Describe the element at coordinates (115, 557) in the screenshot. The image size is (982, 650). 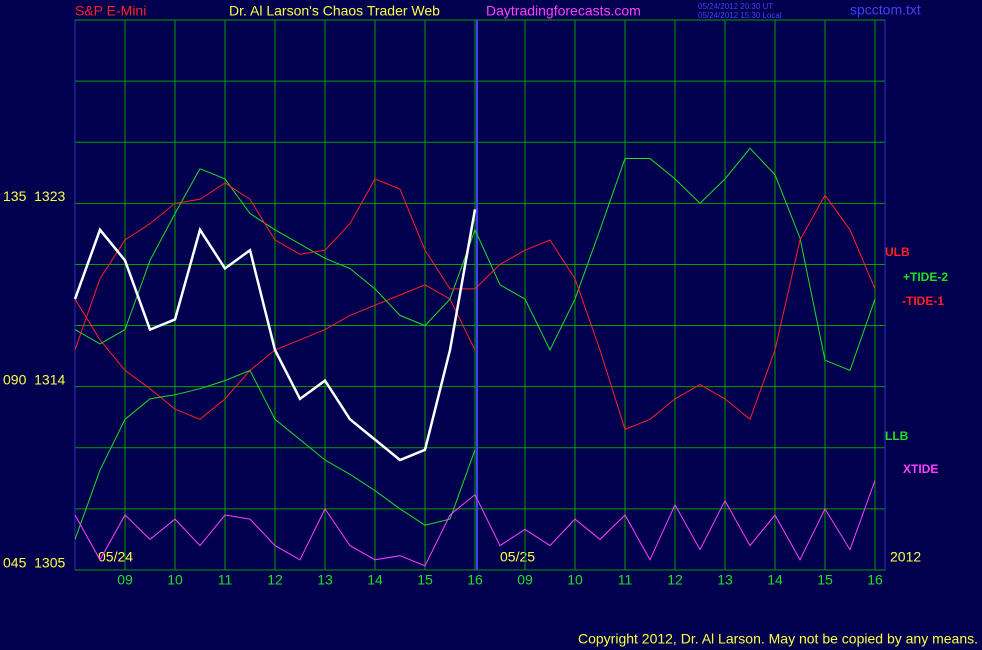
I see `date-label: 05/24` at that location.